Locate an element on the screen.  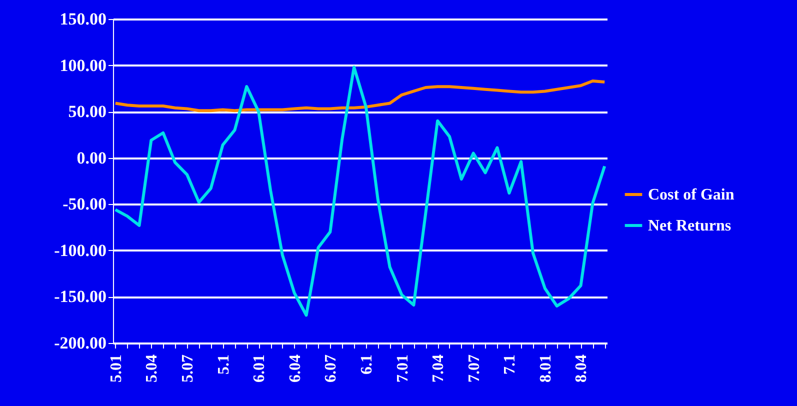
x-tick-label: 5.04 is located at coordinates (152, 368).